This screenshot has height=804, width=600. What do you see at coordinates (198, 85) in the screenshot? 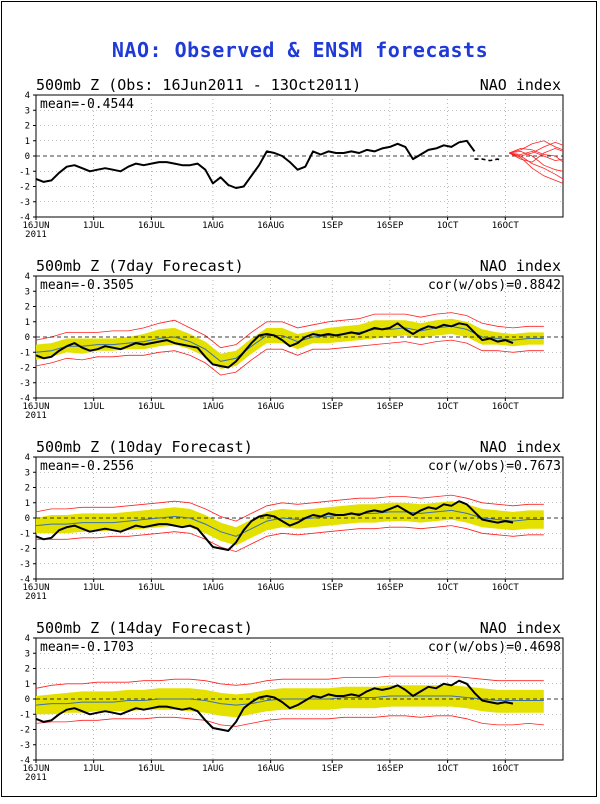
I see `panel-title: 500mb Z (Obs: 16Jun2011 - 13Oct2011)` at bounding box center [198, 85].